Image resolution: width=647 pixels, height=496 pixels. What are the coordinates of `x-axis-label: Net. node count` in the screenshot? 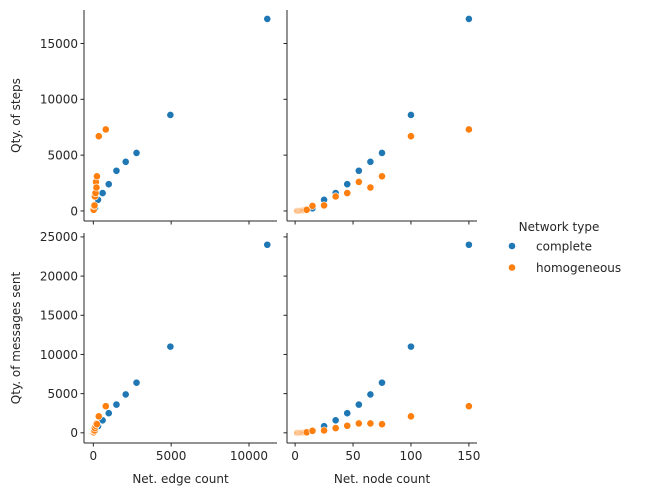 It's located at (382, 479).